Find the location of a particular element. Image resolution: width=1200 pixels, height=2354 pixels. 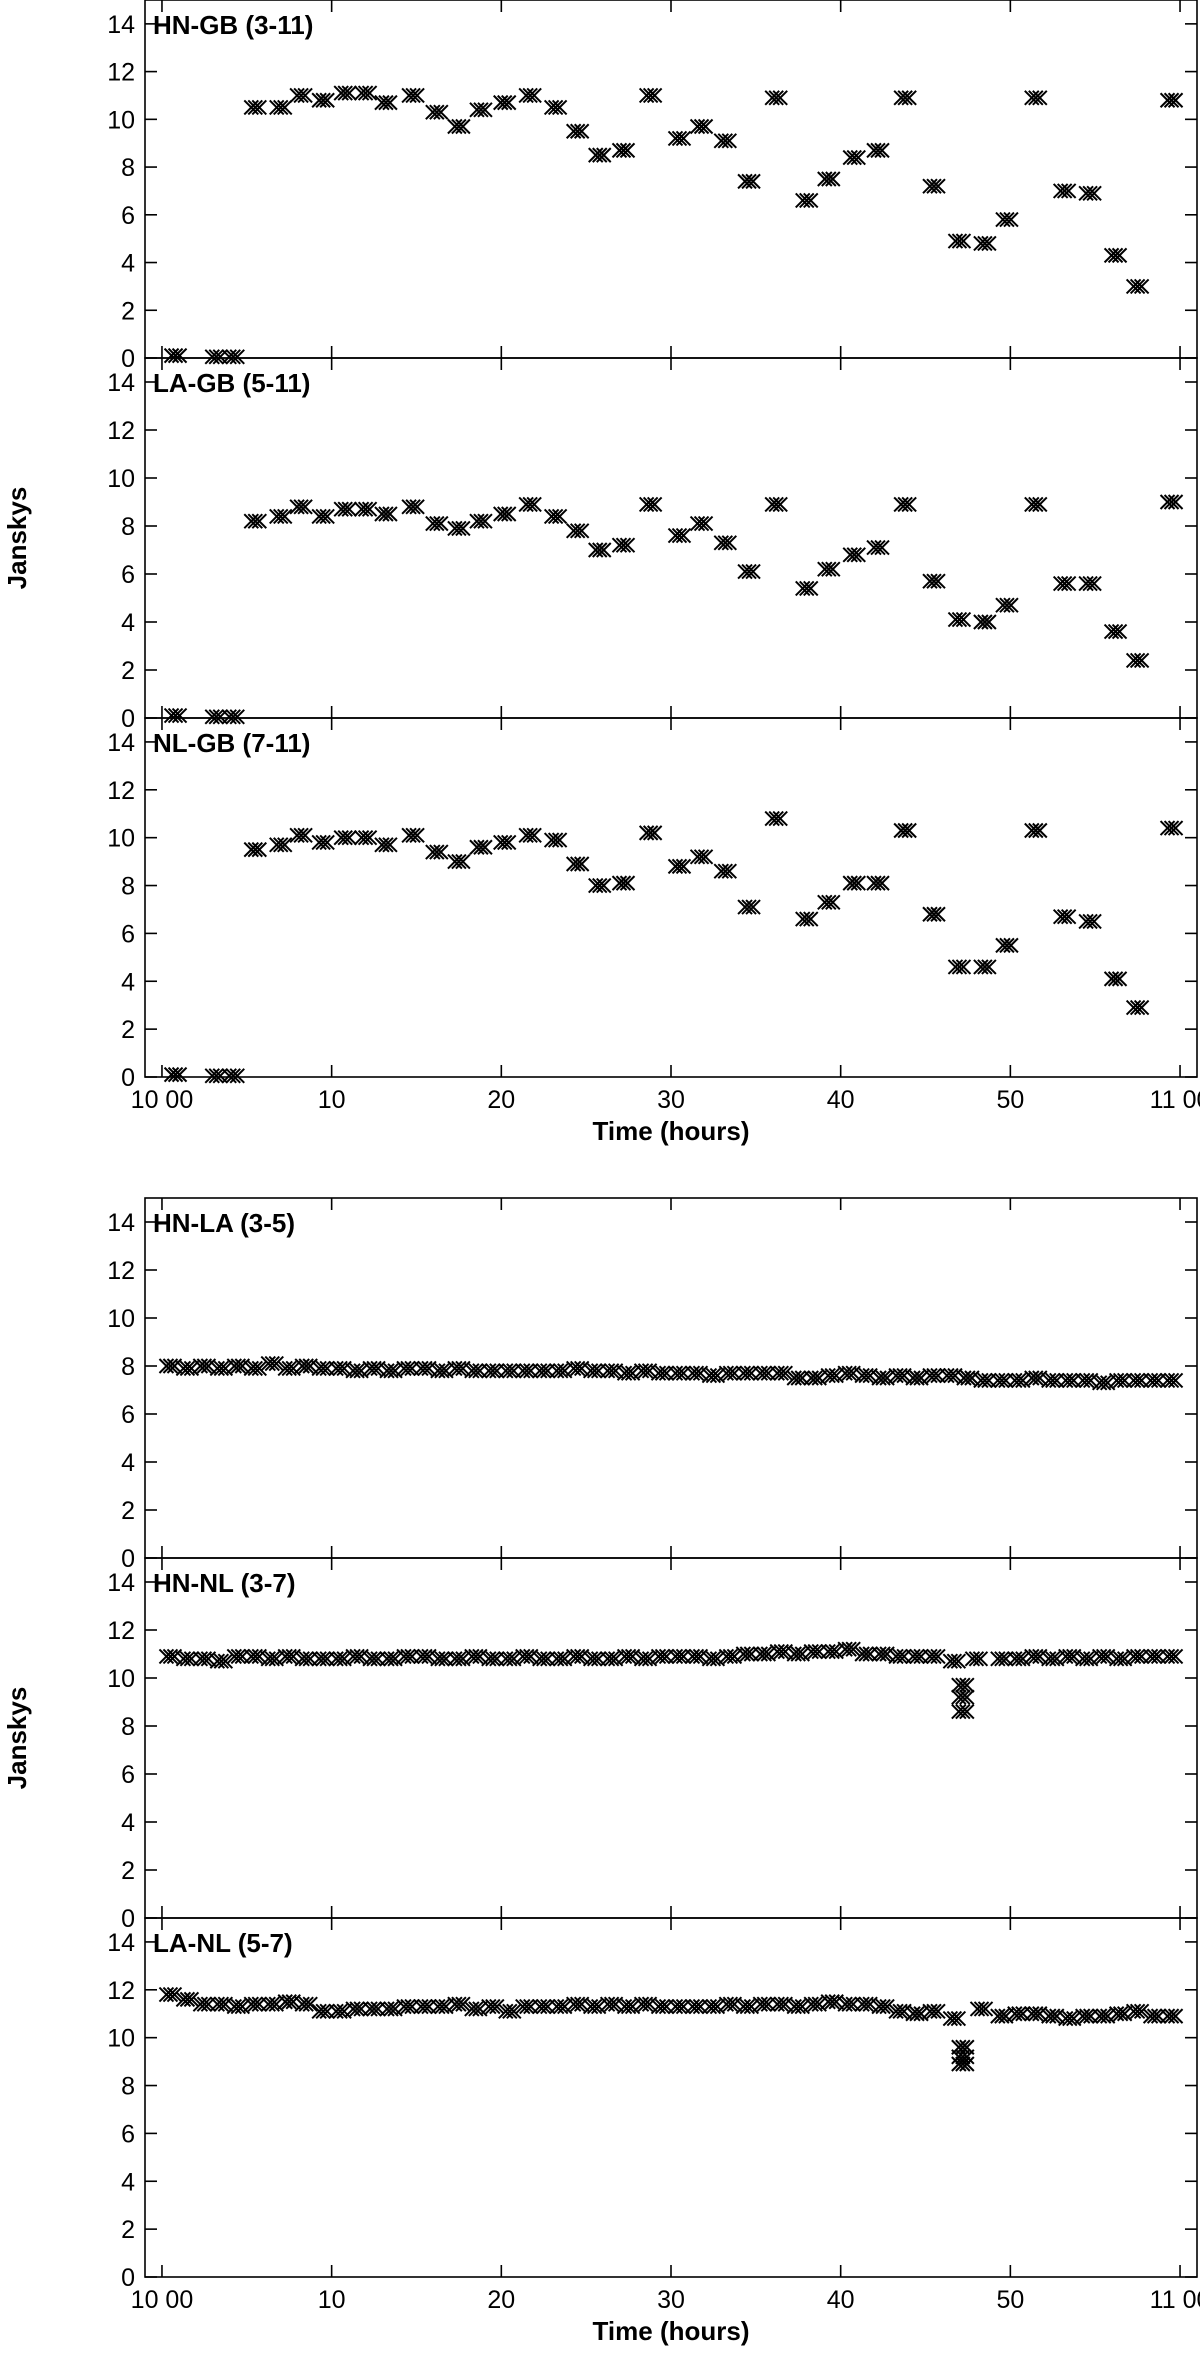

panel-label: HN-NL (3-7) is located at coordinates (224, 1583).